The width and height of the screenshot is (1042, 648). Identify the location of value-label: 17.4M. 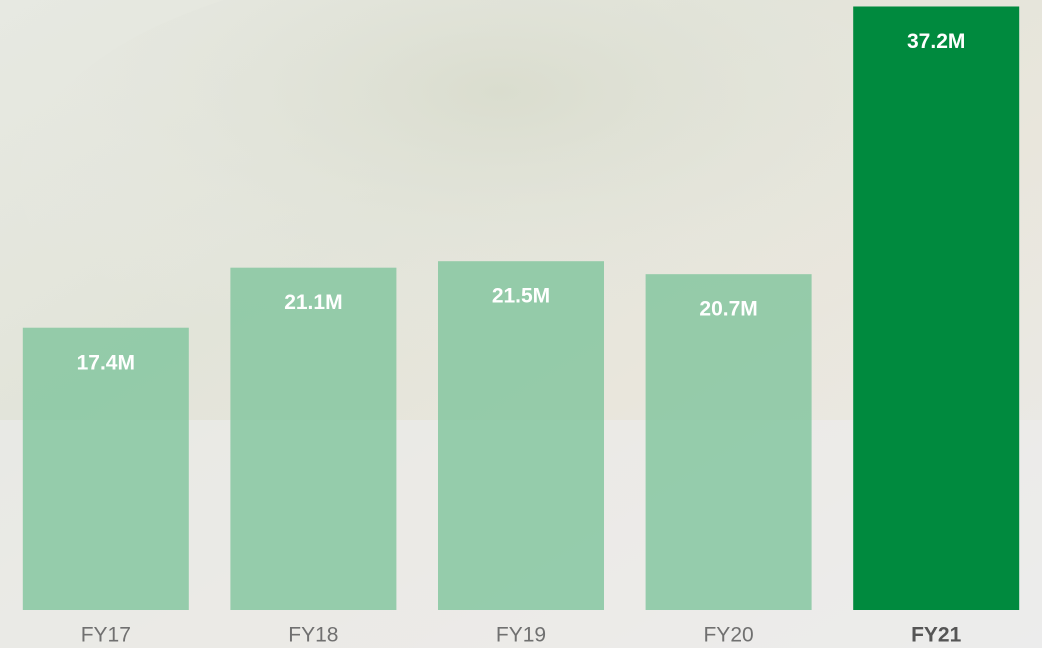
(106, 362).